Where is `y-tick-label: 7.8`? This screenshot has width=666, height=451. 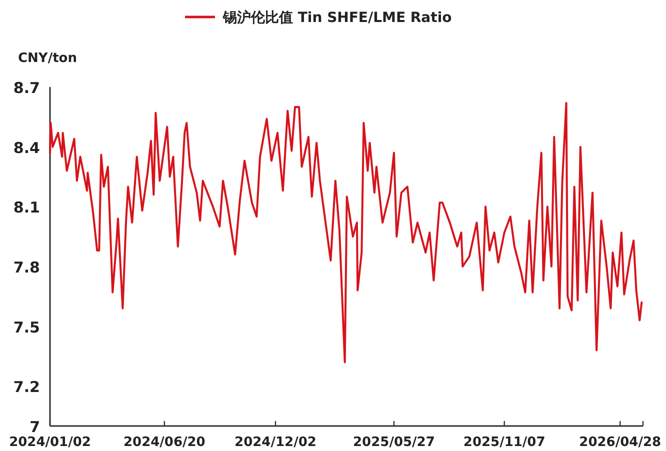 y-tick-label: 7.8 is located at coordinates (26, 267).